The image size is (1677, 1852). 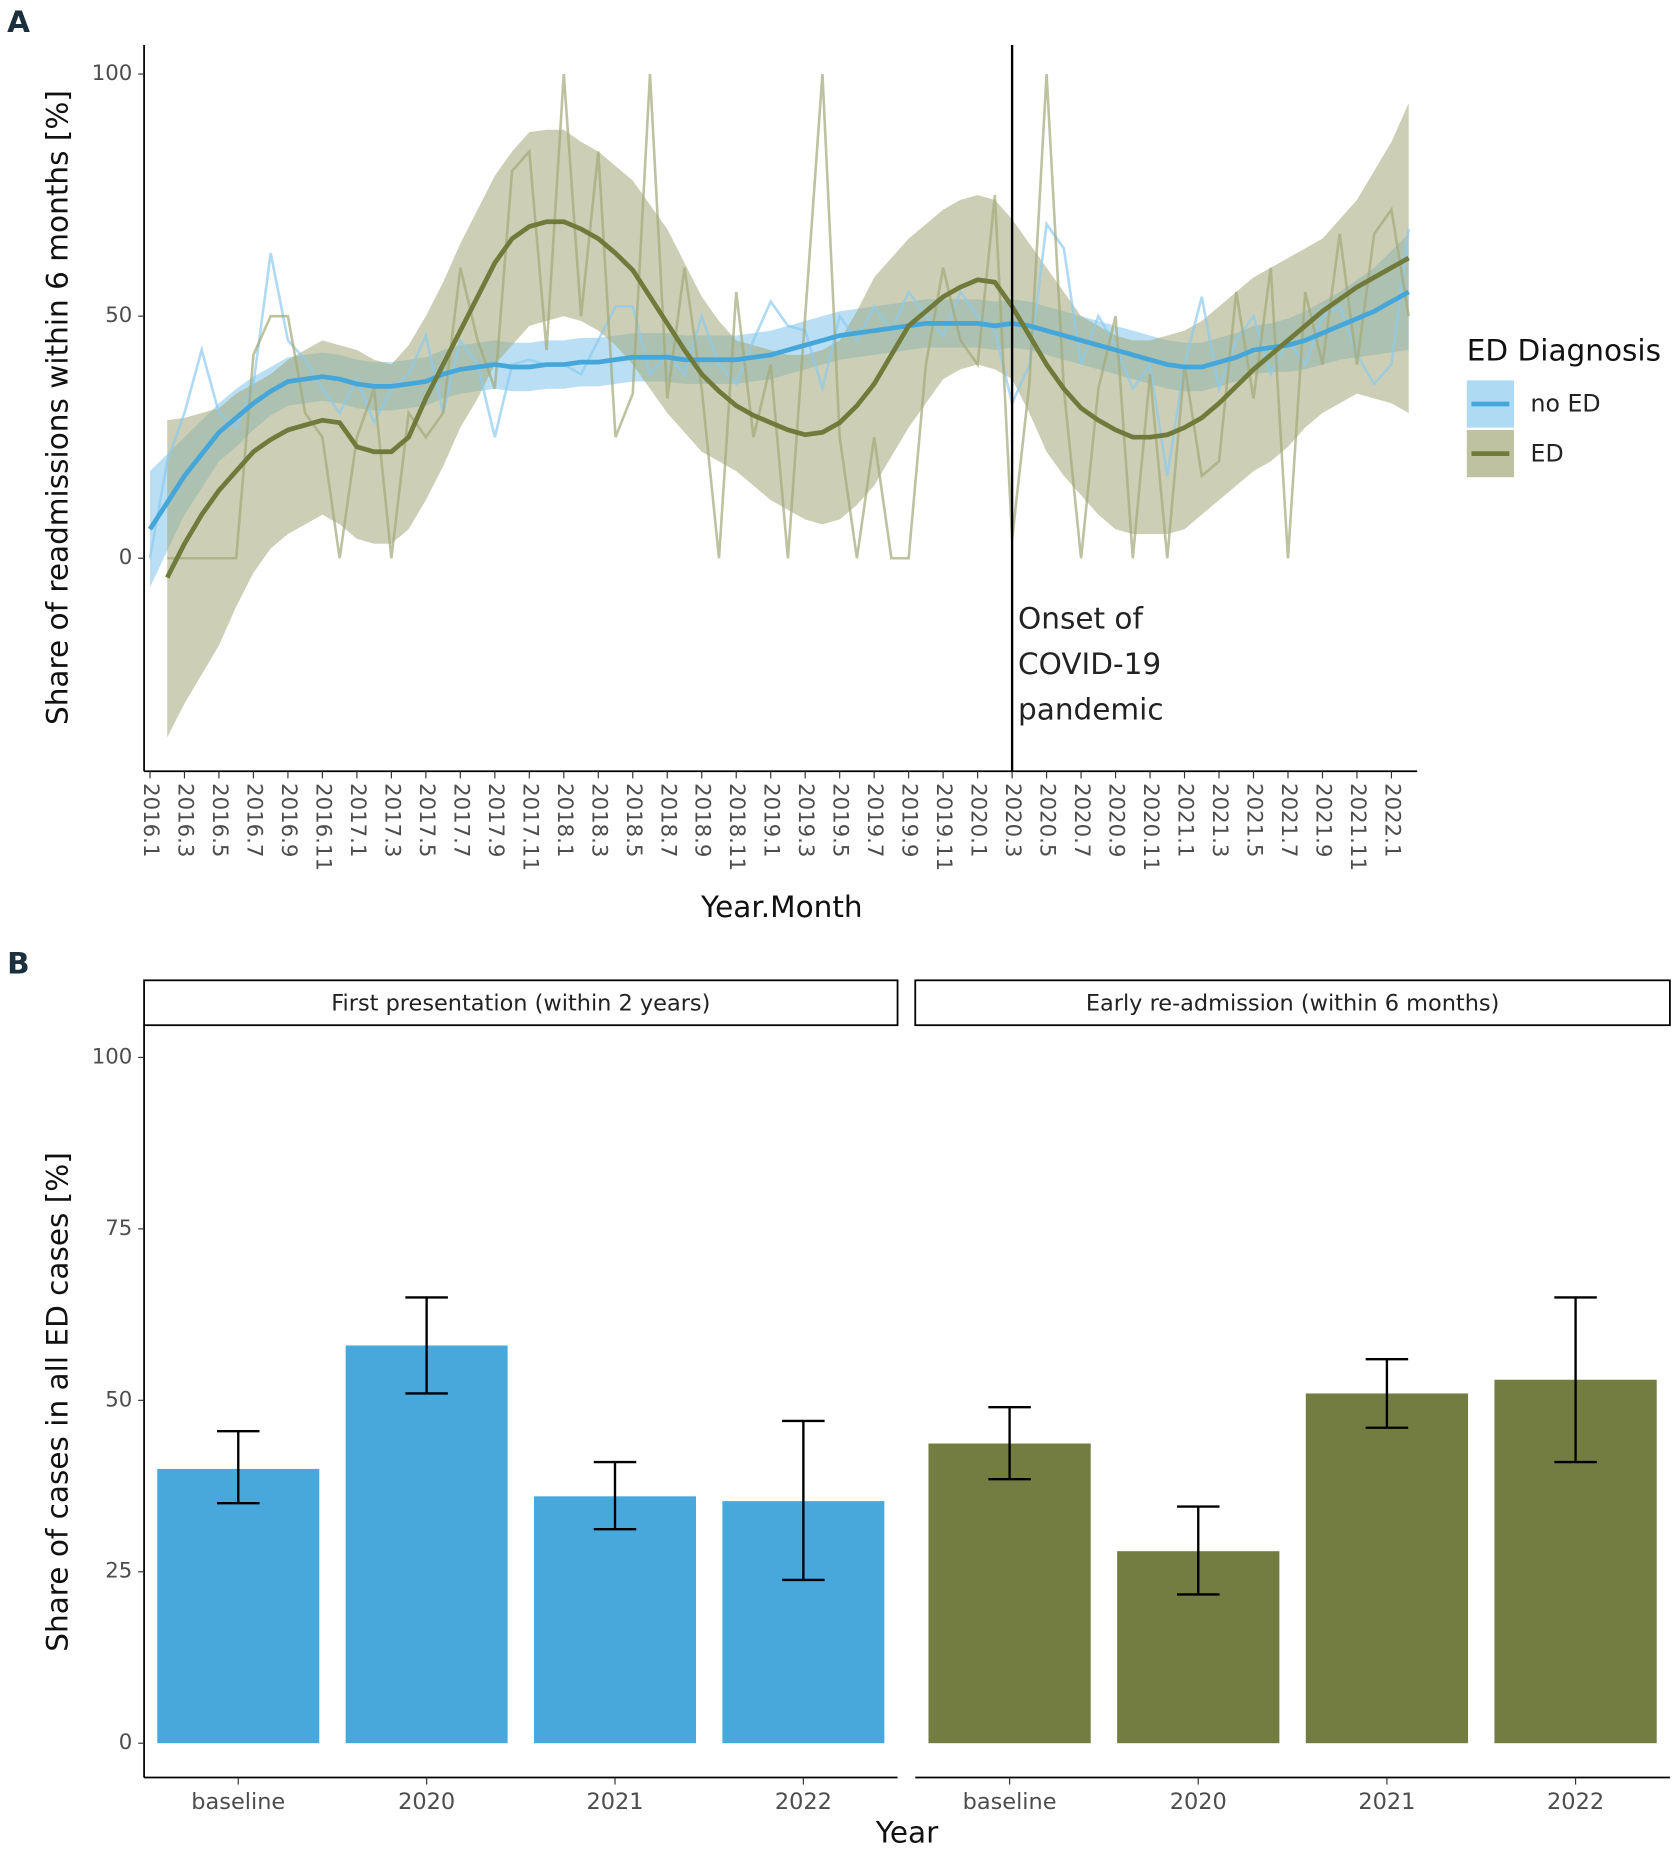 I want to click on x-axis-title: Year, so click(x=907, y=1833).